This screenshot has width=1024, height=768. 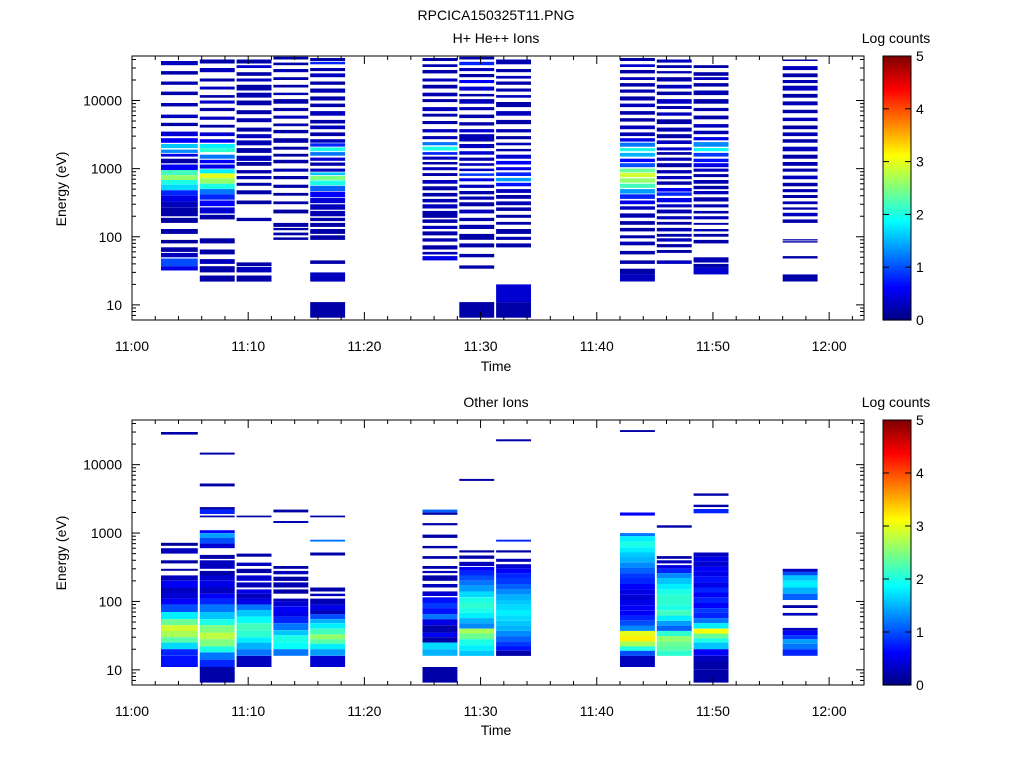 What do you see at coordinates (61, 553) in the screenshot?
I see `panel-2-y-axis-label: Energy (eV)` at bounding box center [61, 553].